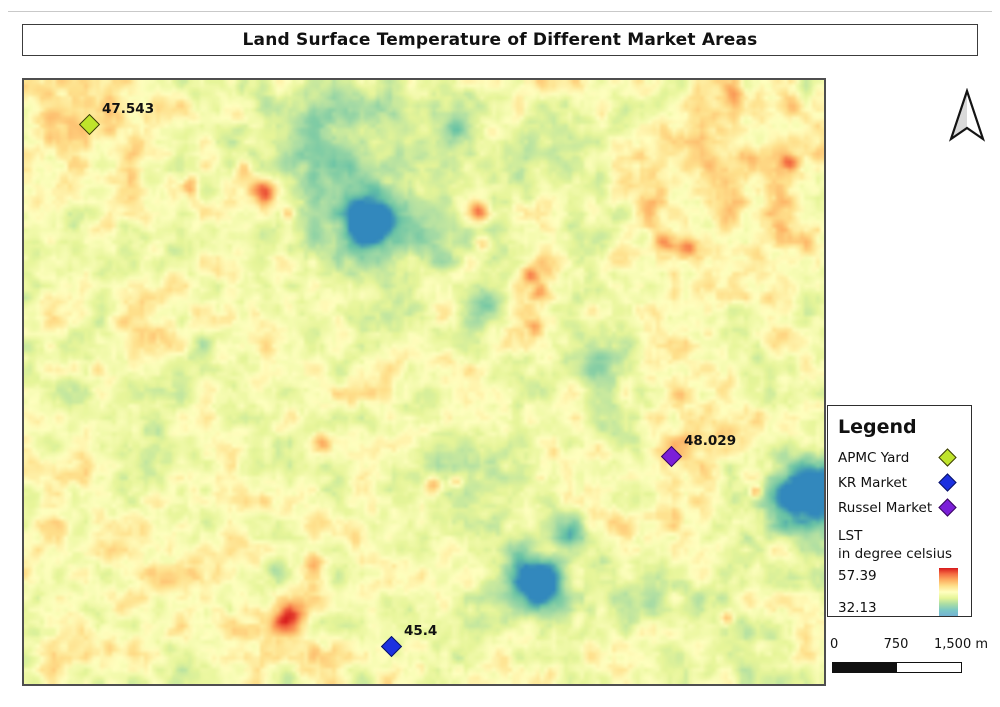 The image size is (1000, 707). I want to click on lst-max-value: 57.39, so click(857, 576).